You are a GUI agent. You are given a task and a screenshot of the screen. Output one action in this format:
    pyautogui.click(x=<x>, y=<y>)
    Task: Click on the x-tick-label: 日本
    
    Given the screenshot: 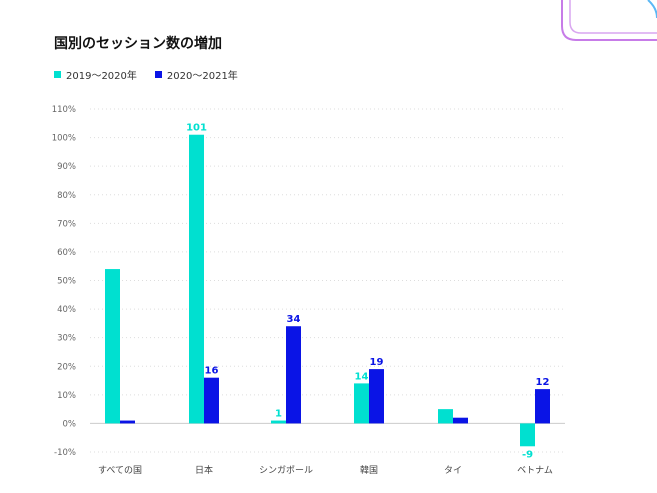 What is the action you would take?
    pyautogui.click(x=204, y=470)
    